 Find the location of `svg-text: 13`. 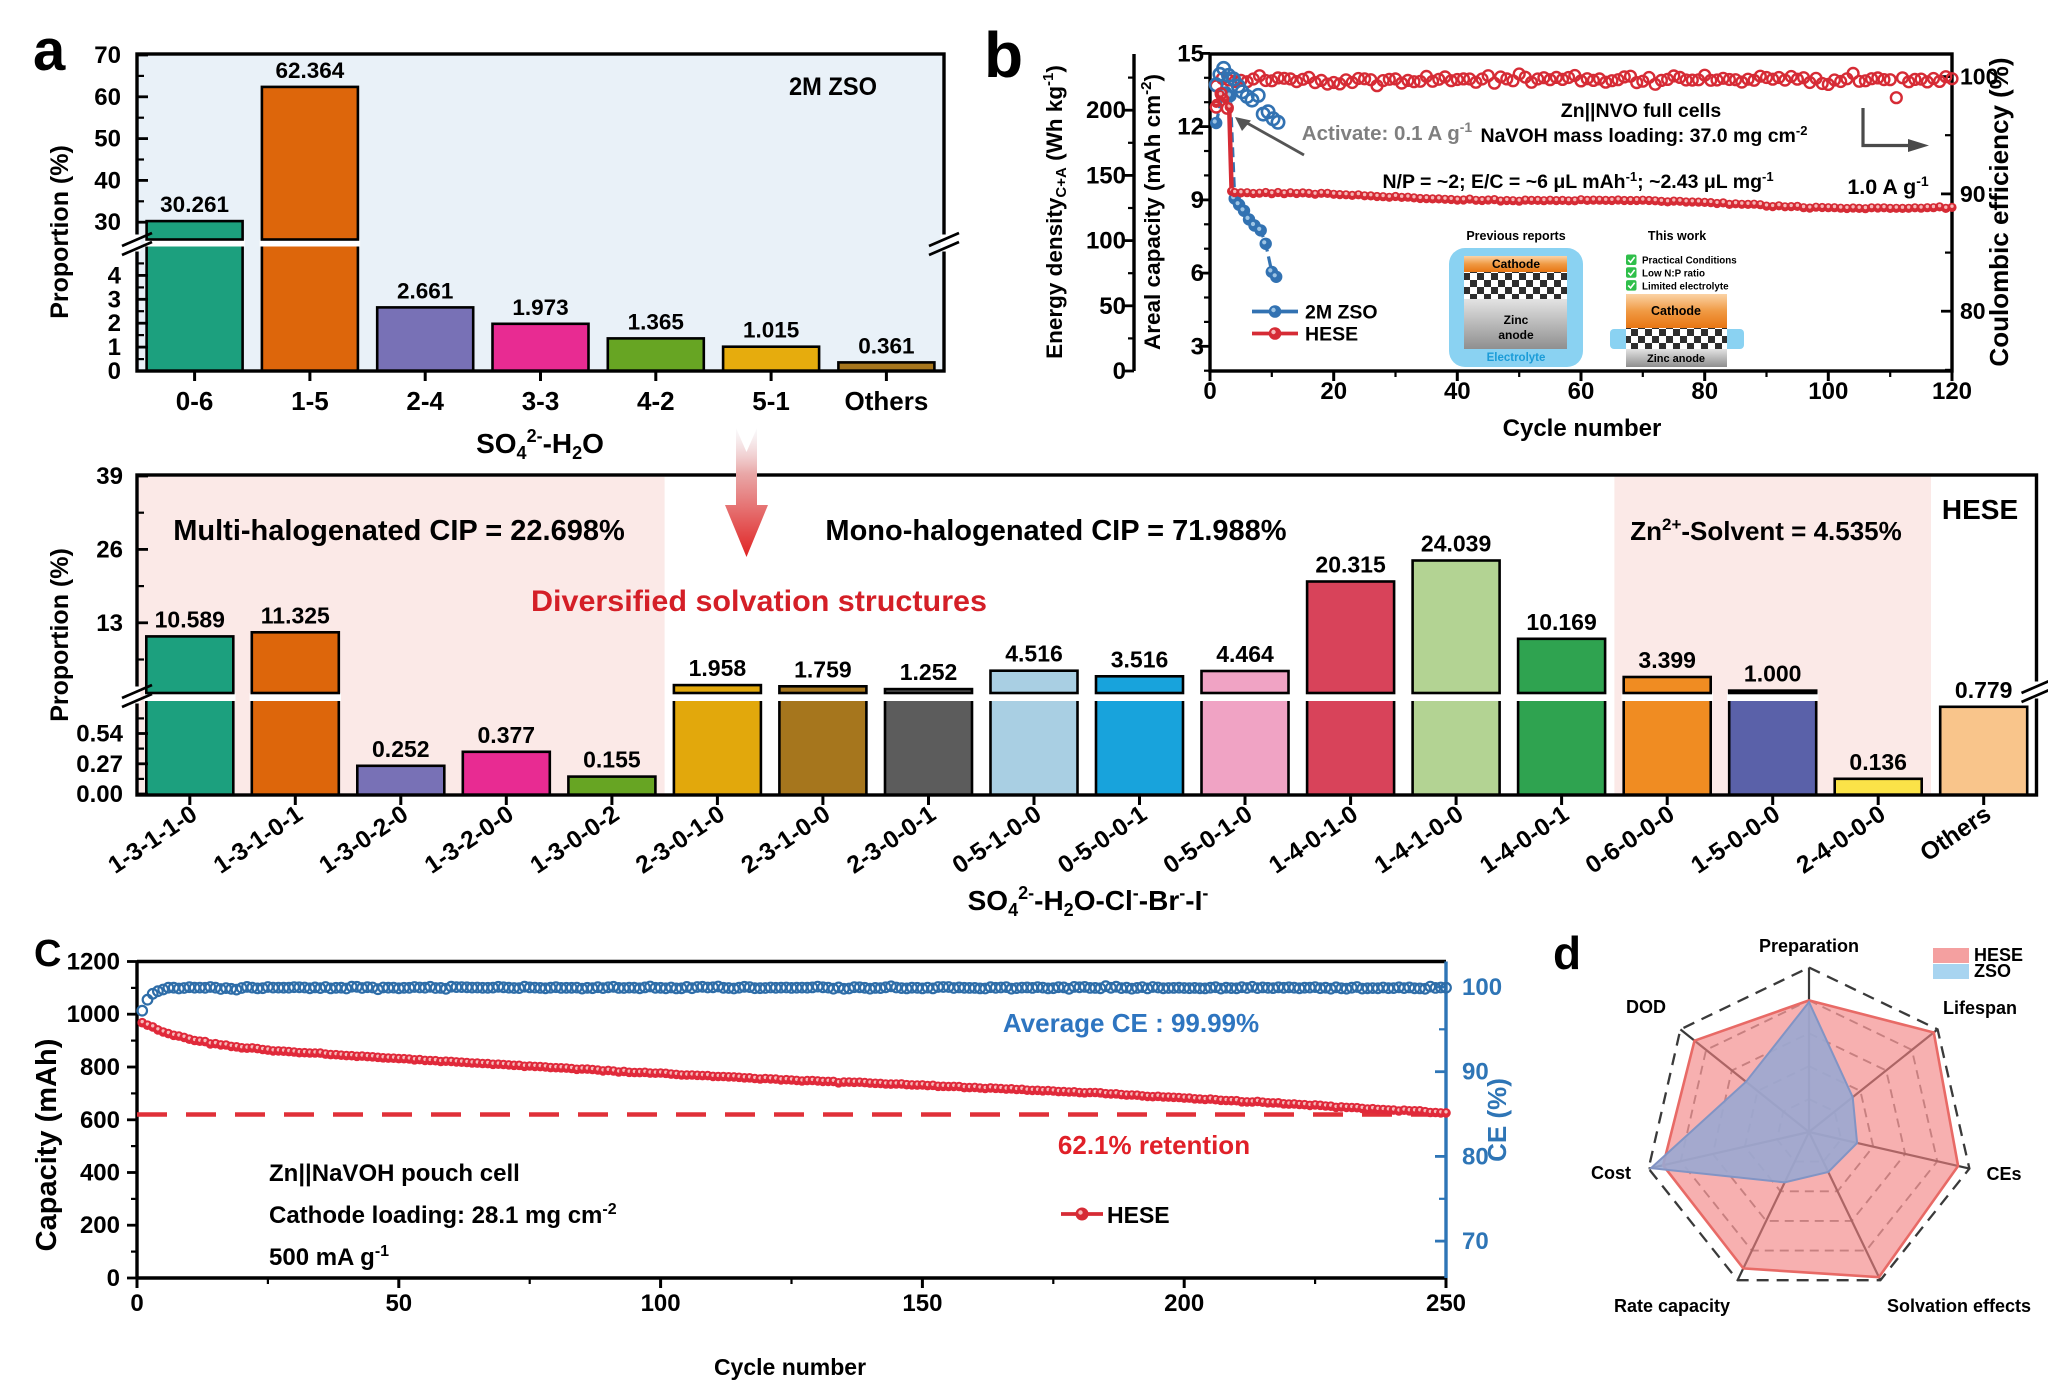

svg-text: 13 is located at coordinates (109, 623).